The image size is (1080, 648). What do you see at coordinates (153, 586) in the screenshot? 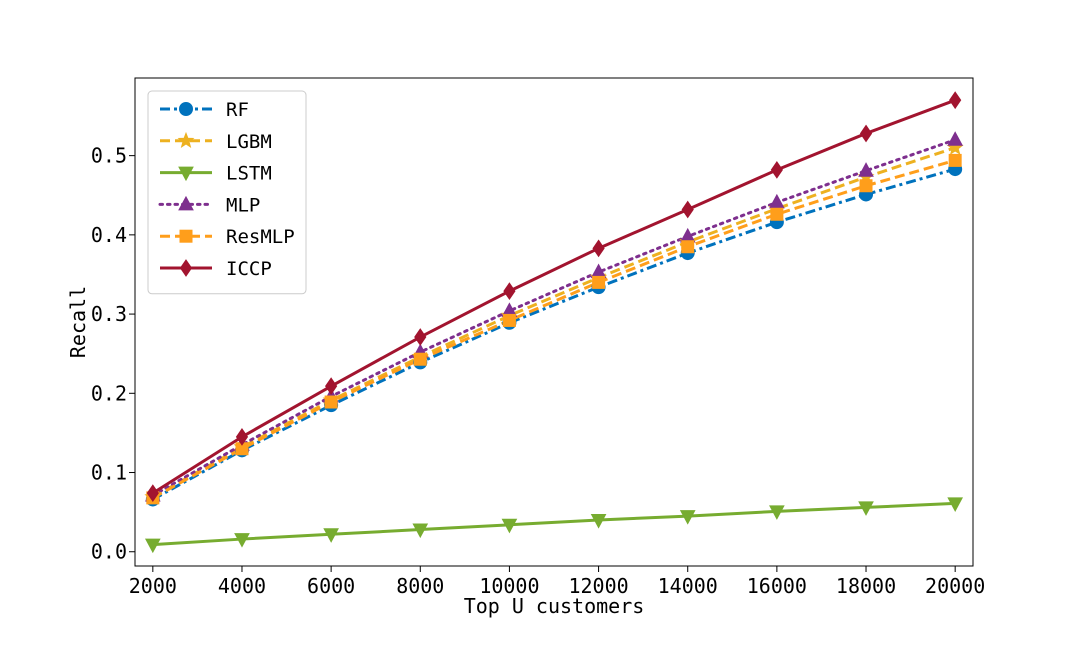
I see `x-tick-label: 2000` at bounding box center [153, 586].